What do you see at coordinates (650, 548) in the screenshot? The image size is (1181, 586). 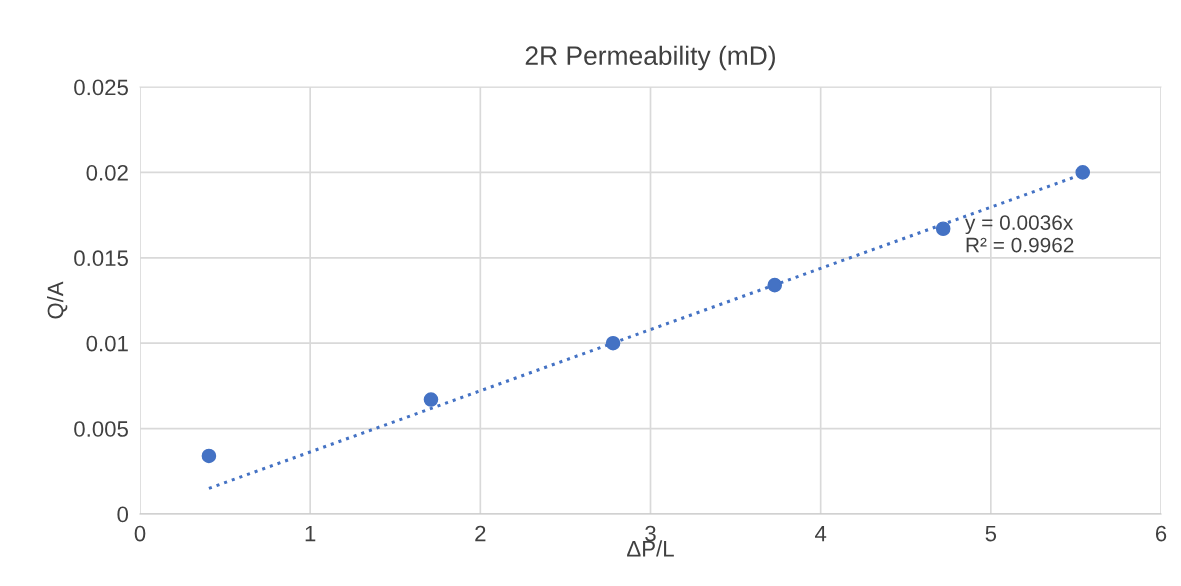 I see `x-axis-title: ΔP/L` at bounding box center [650, 548].